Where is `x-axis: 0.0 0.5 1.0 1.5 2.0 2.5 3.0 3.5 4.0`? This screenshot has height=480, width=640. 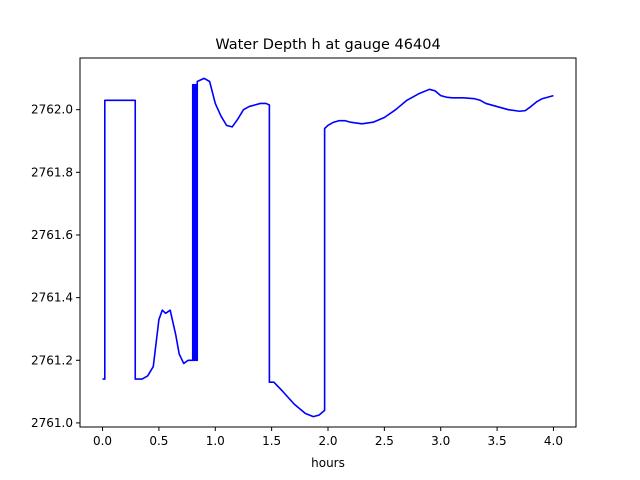 x-axis: 0.0 0.5 1.0 1.5 2.0 2.5 3.0 3.5 4.0 is located at coordinates (328, 437).